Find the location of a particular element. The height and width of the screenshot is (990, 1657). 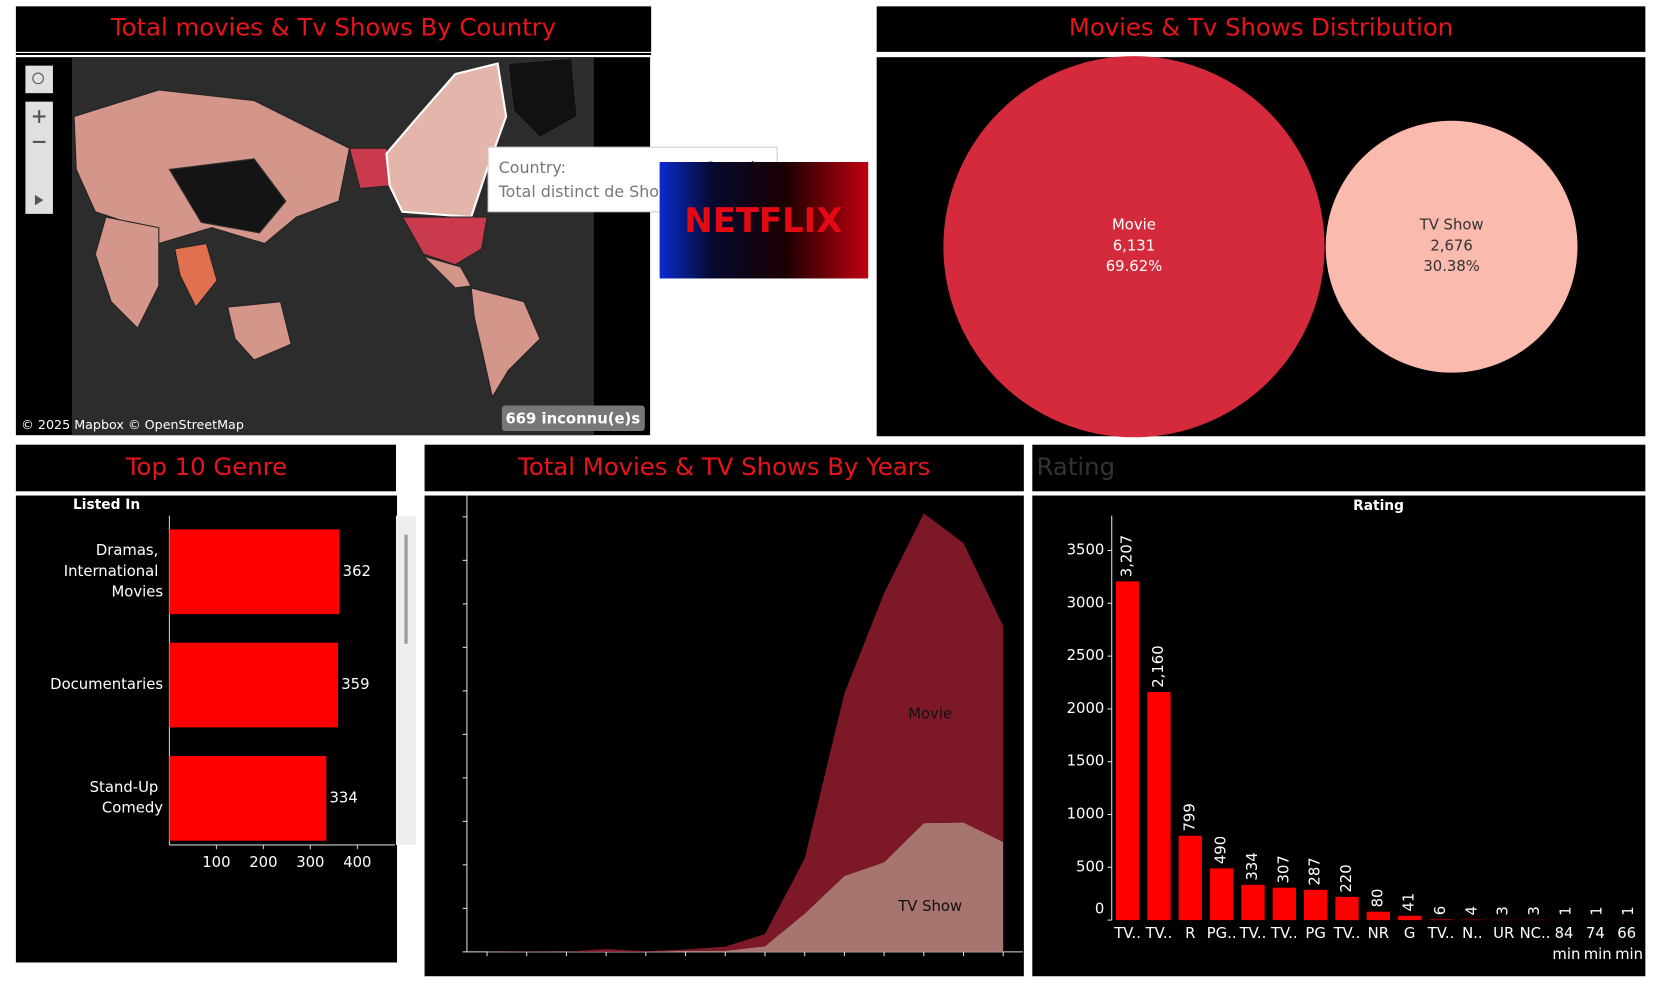

y-tick-label: 500 is located at coordinates (1090, 866).